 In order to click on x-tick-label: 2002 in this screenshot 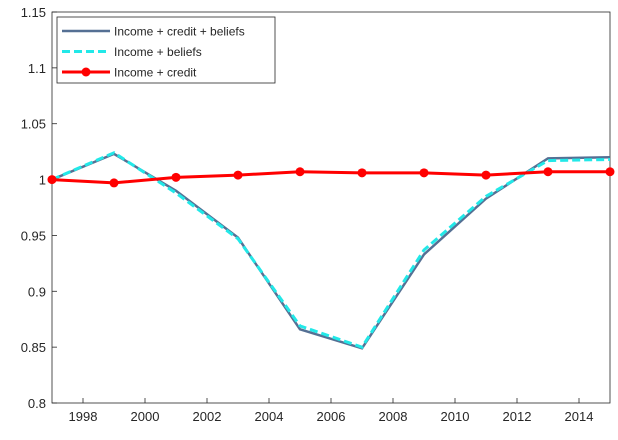, I will do `click(207, 416)`.